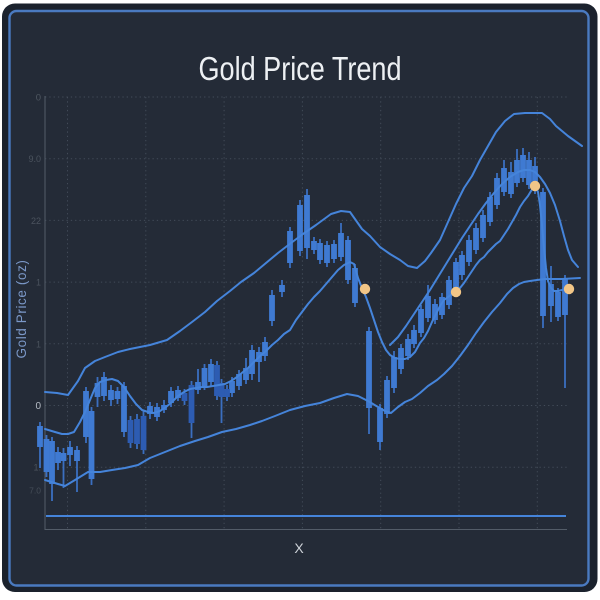 The width and height of the screenshot is (600, 600). I want to click on svg-text: 9.0, so click(34, 159).